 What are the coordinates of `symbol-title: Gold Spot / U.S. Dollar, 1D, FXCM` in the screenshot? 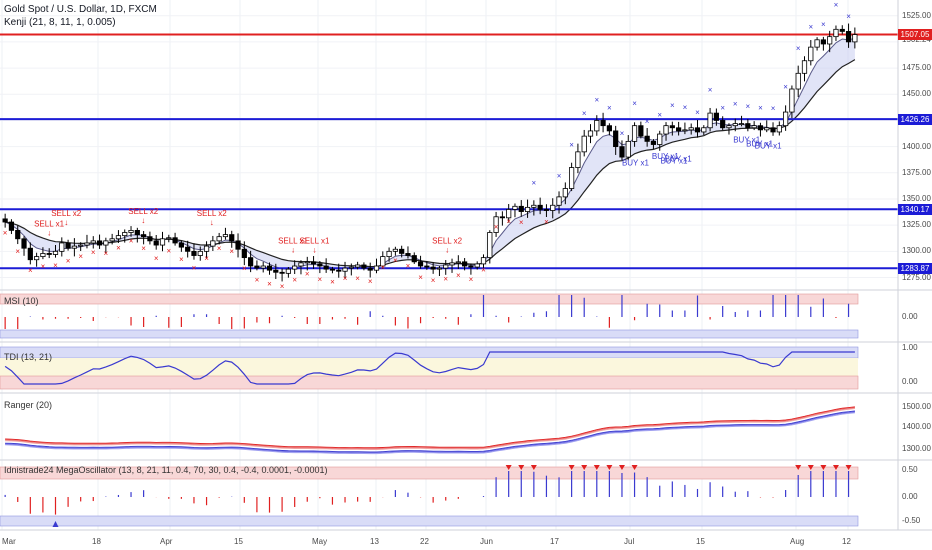 It's located at (80, 9).